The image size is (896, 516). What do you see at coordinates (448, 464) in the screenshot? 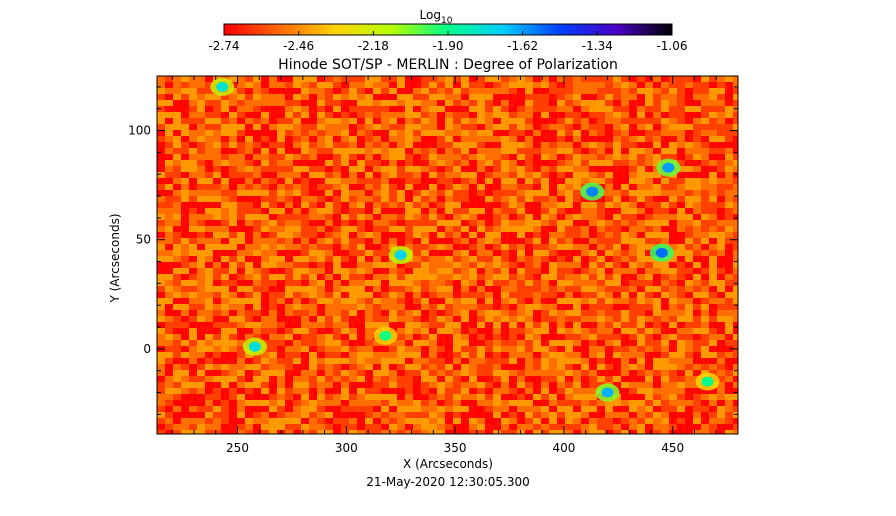
I see `x-axis-label: X (Arcseconds)` at bounding box center [448, 464].